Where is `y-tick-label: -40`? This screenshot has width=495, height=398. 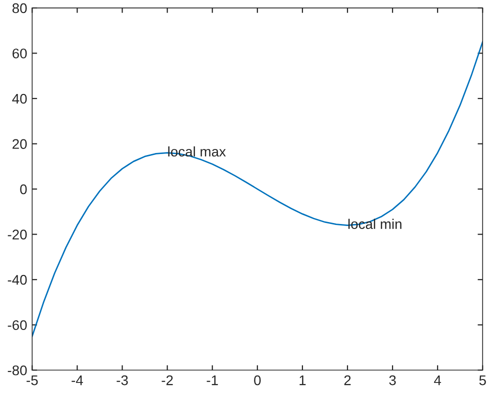
y-tick-label: -40 is located at coordinates (17, 279).